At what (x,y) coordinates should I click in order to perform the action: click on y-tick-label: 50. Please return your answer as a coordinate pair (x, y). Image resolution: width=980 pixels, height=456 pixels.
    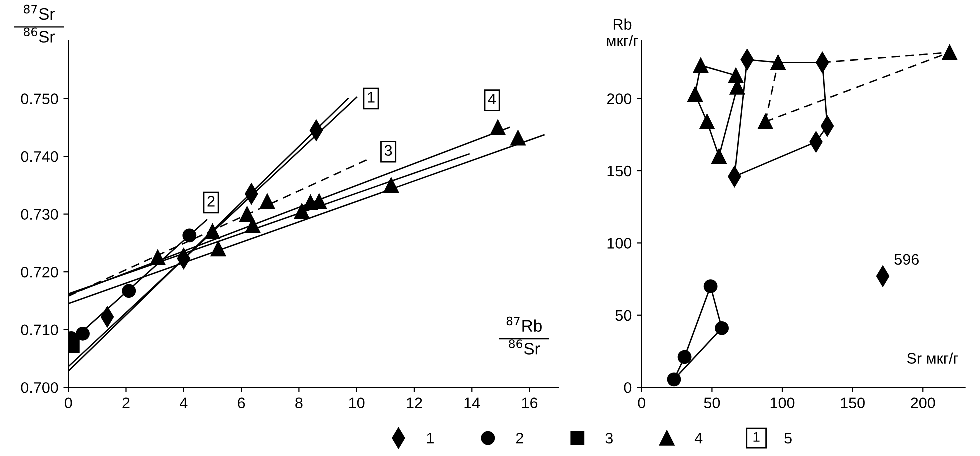
    Looking at the image, I should click on (624, 316).